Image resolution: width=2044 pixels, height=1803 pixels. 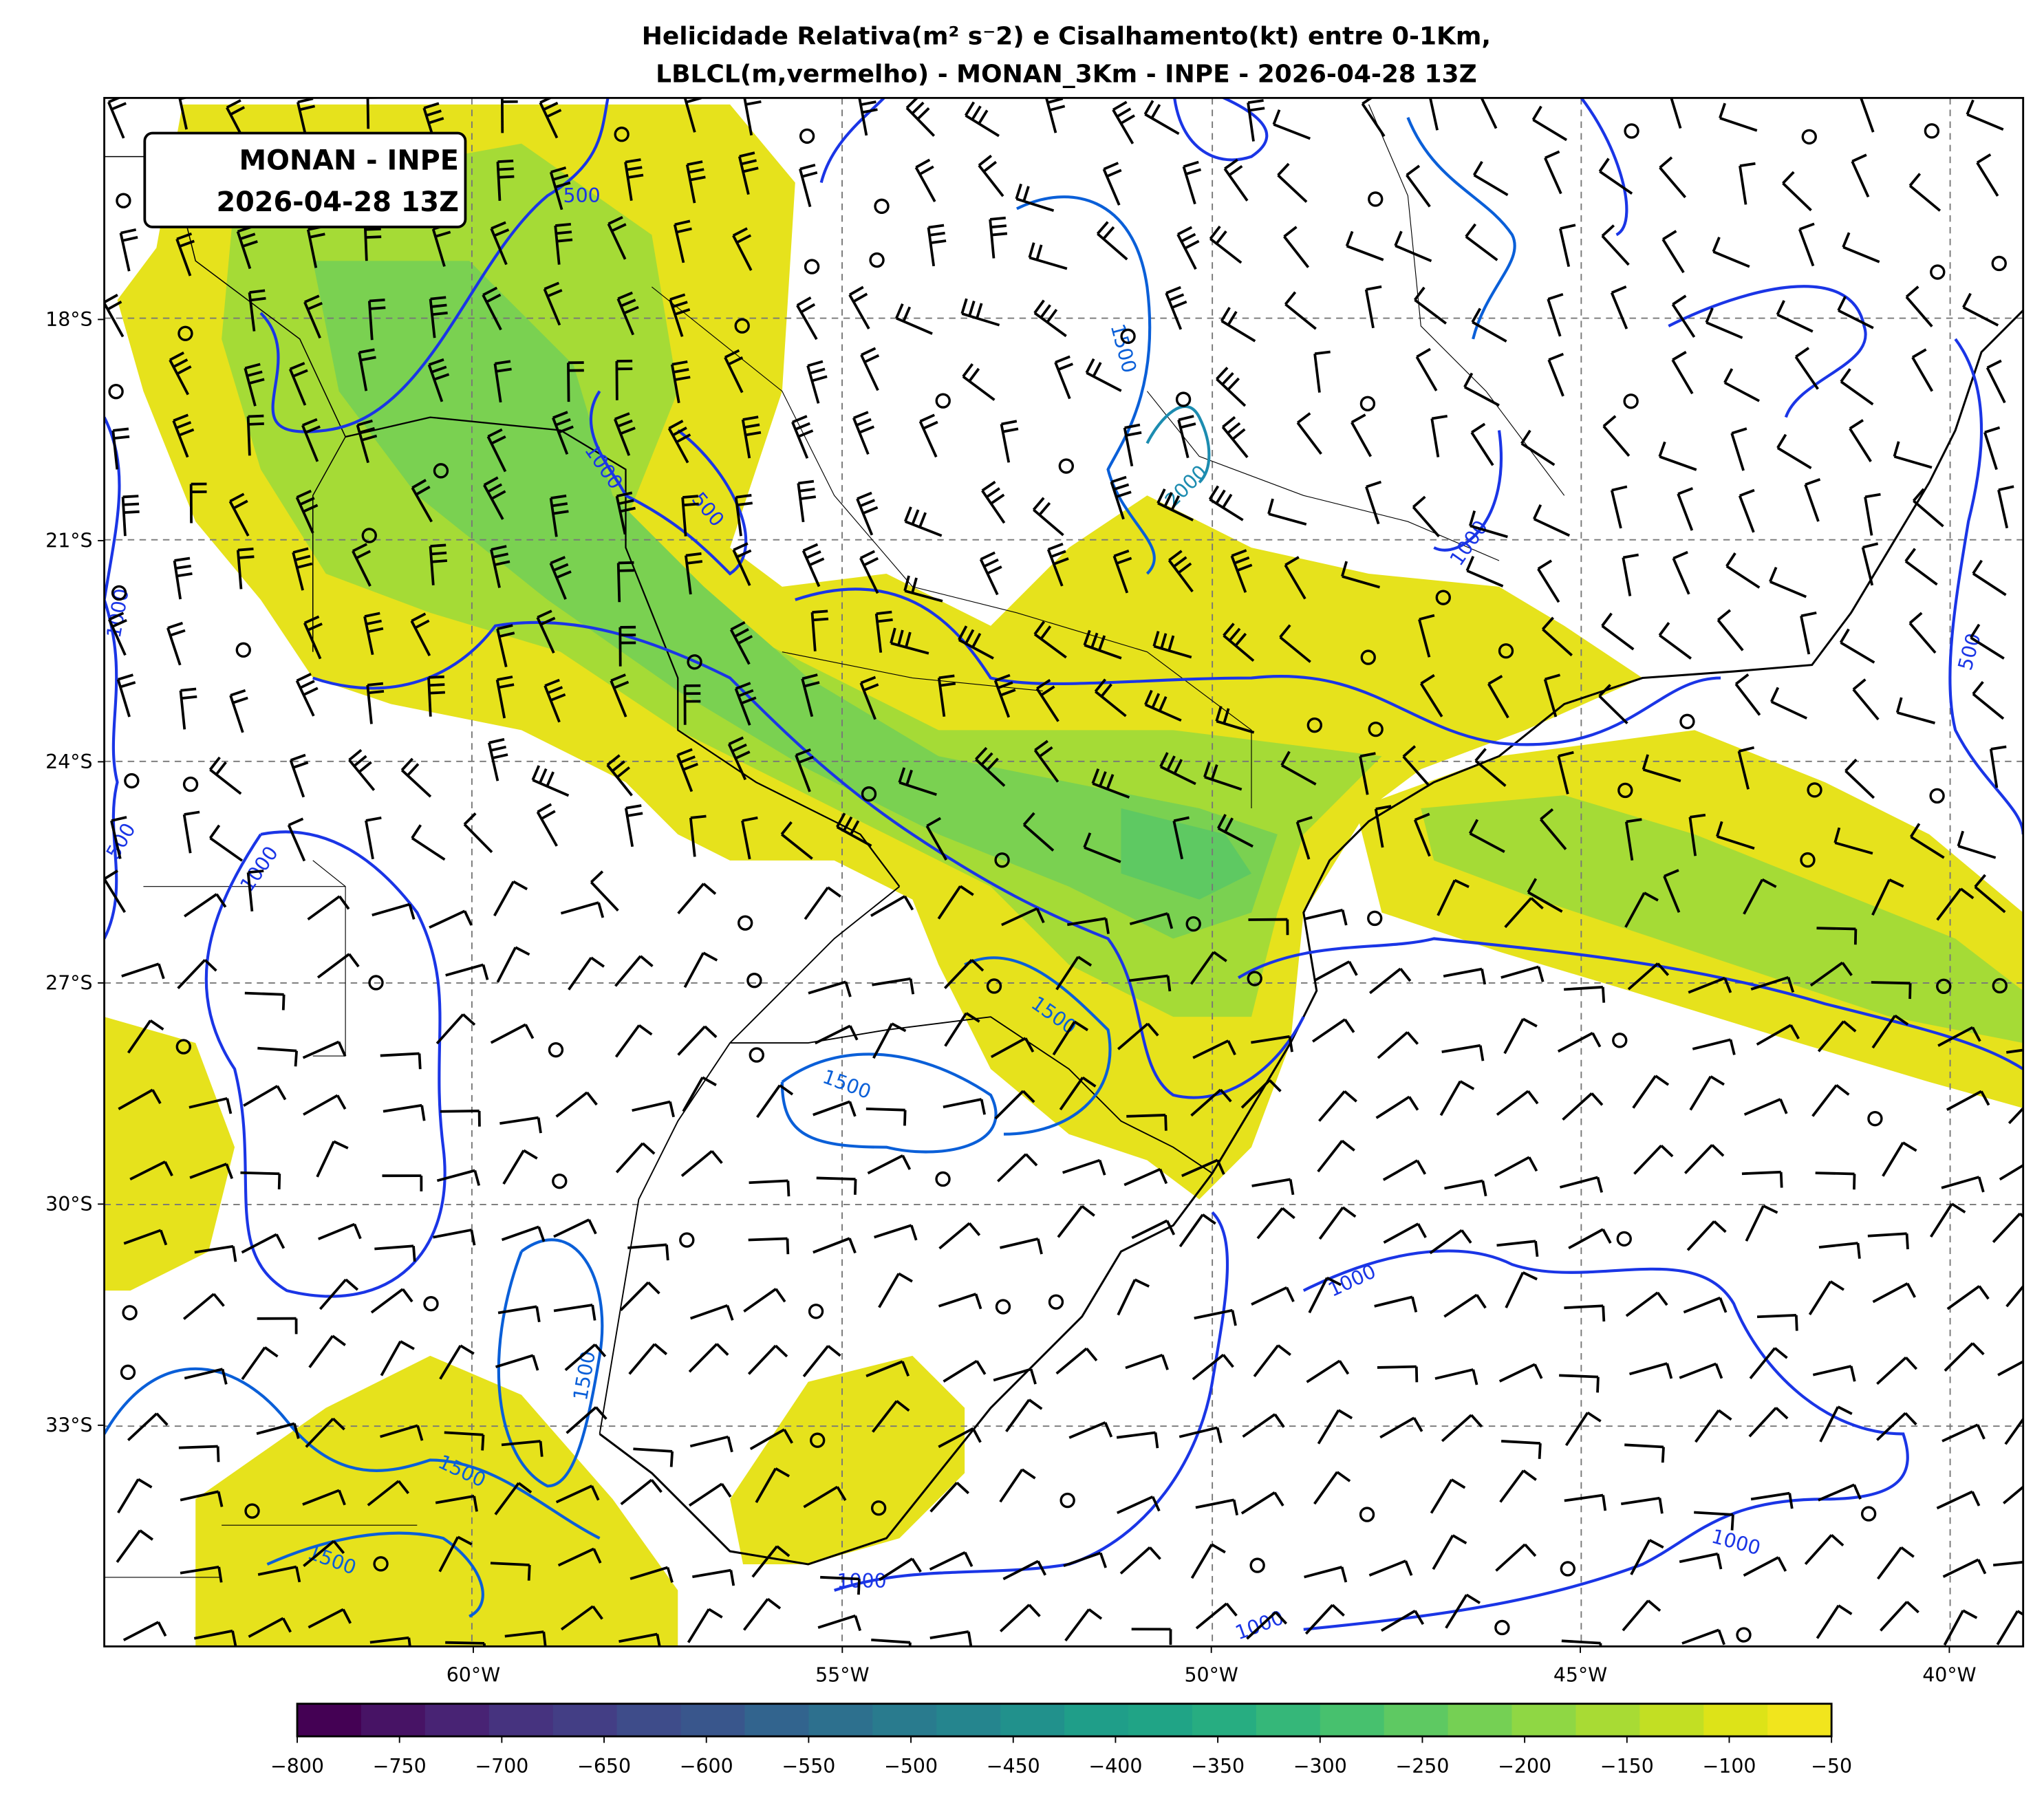 I want to click on contour-1000-south, so click(x=1031, y=1401).